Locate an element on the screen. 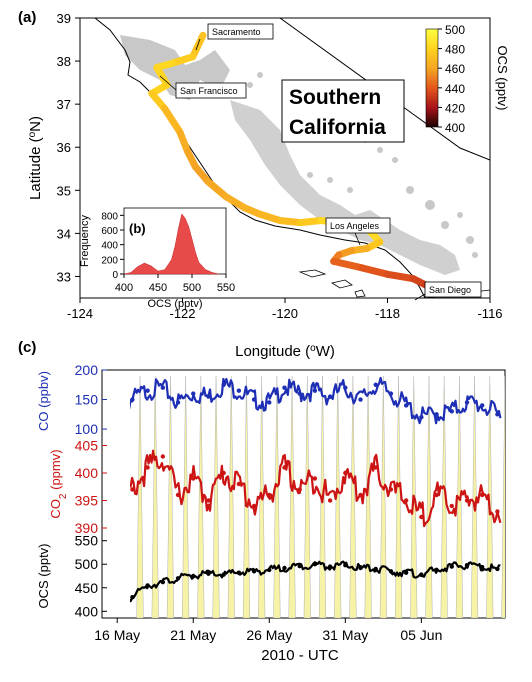 This screenshot has width=532, height=682. hist-y-tick-label: 400 is located at coordinates (109, 246).